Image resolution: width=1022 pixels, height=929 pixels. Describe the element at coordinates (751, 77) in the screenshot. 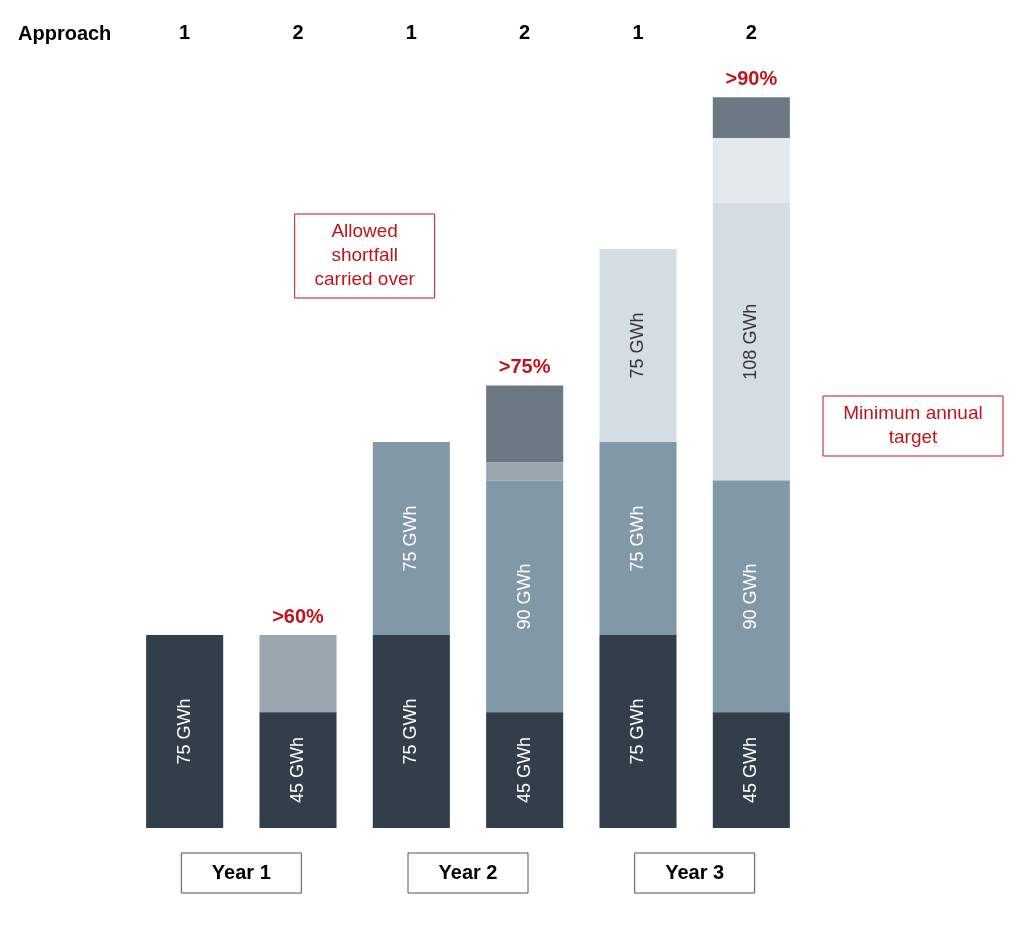

I see `text: >90%` at that location.